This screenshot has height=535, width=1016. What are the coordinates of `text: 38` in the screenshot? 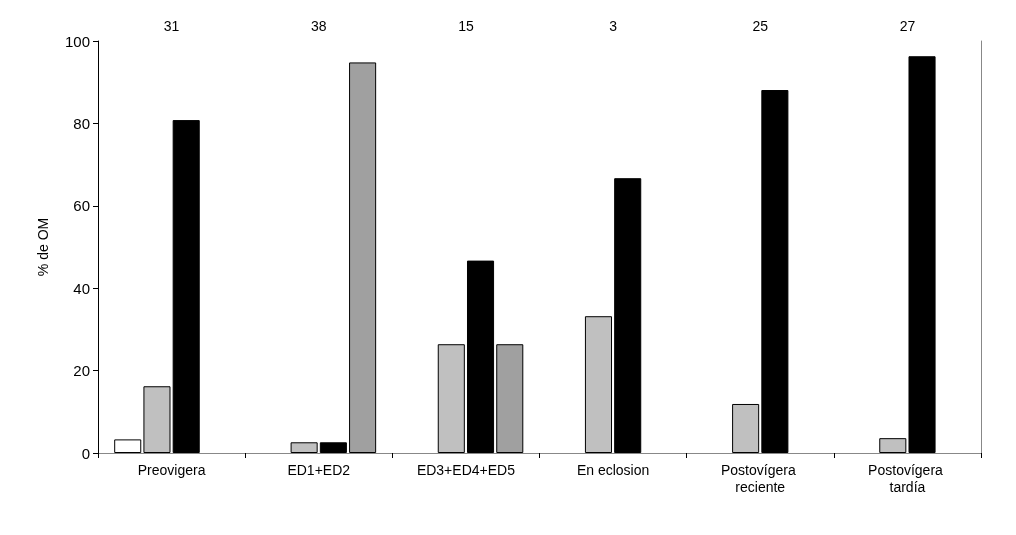 It's located at (318, 26).